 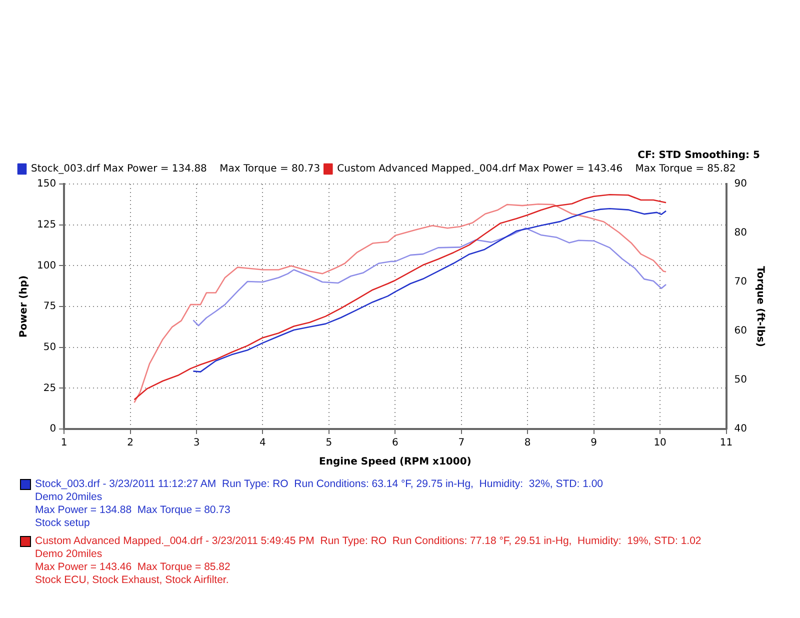 I want to click on text: Custom Advanced Mapped._004.drf - 3/23/2011 5:49:45 PM Run Type: RO Run Conditions: 77.18 °F, 29.51 in-Hg, Humidity: 19%, STD: 1.02 Demo 20miles Max Power = 143.46 Max Torque = 85.82 Stock ECU, Stock Exhaust, Stock Airfilter., so click(x=368, y=561).